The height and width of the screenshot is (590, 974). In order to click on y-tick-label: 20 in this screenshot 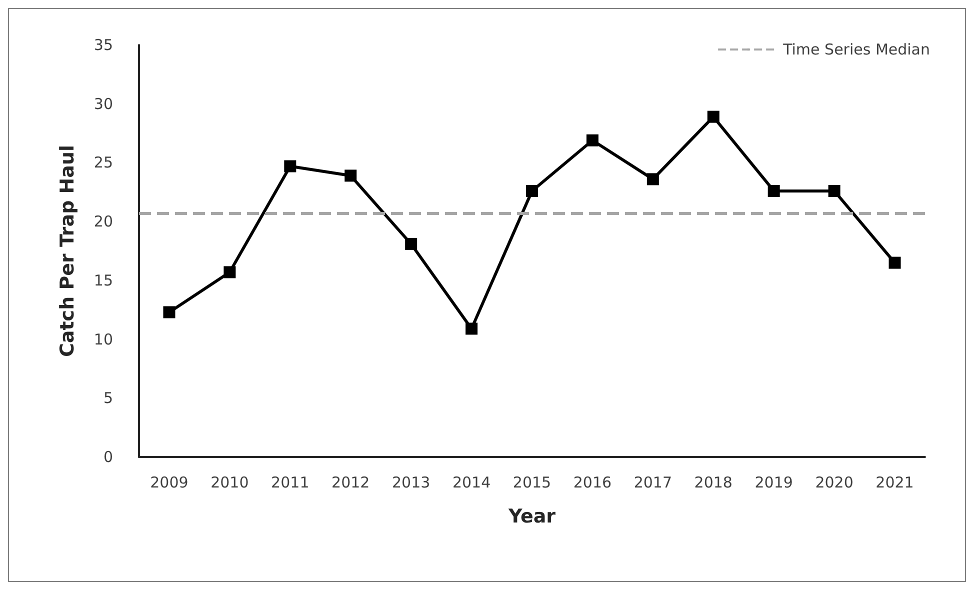, I will do `click(103, 221)`.